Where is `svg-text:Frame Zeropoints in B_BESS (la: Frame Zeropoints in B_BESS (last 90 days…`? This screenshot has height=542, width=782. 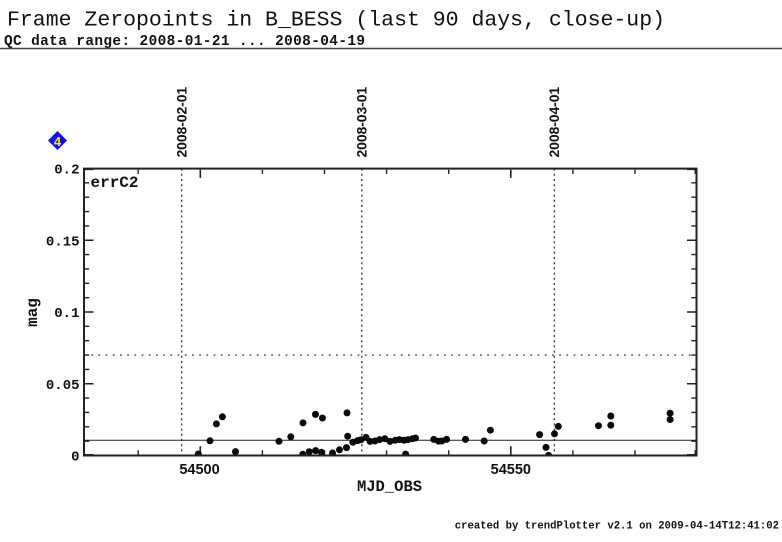 svg-text:Frame Zeropoints in B_BESS (la: Frame Zeropoints in B_BESS (last 90 days… is located at coordinates (336, 21).